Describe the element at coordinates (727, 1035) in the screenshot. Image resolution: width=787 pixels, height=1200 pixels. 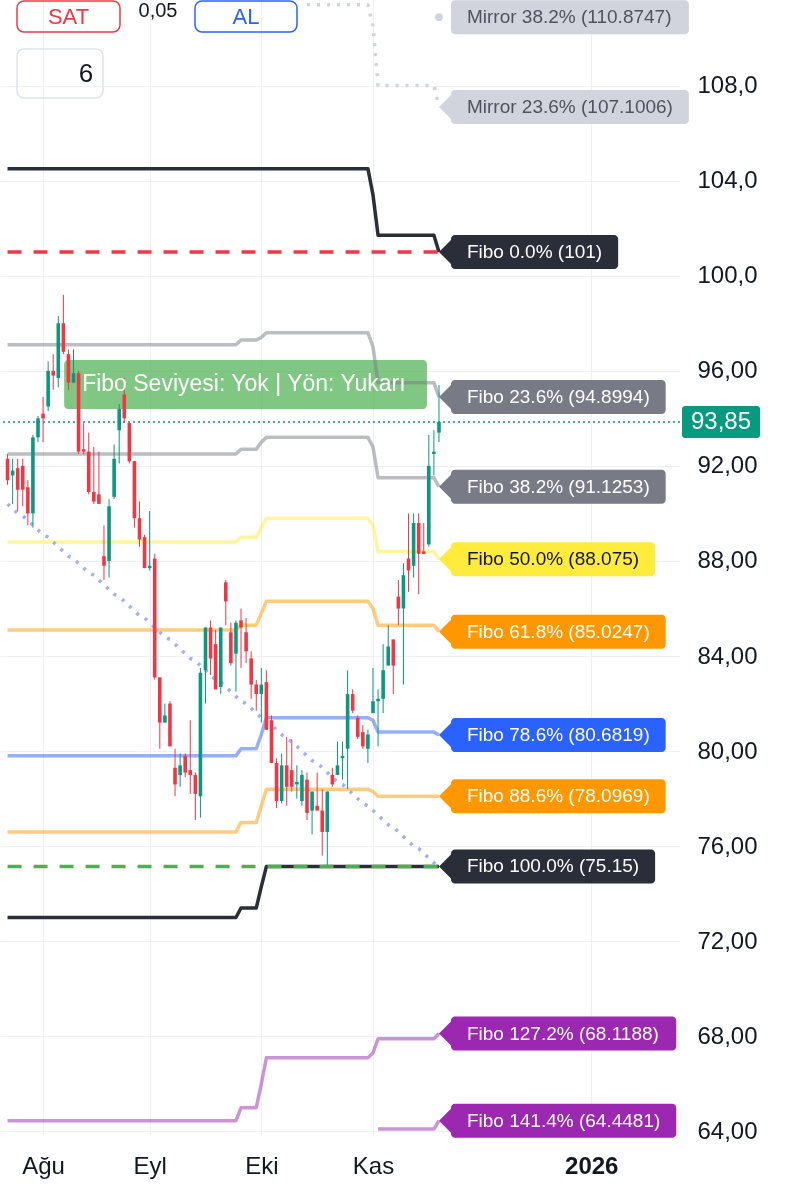
I see `y-tick-label: 68,00` at that location.